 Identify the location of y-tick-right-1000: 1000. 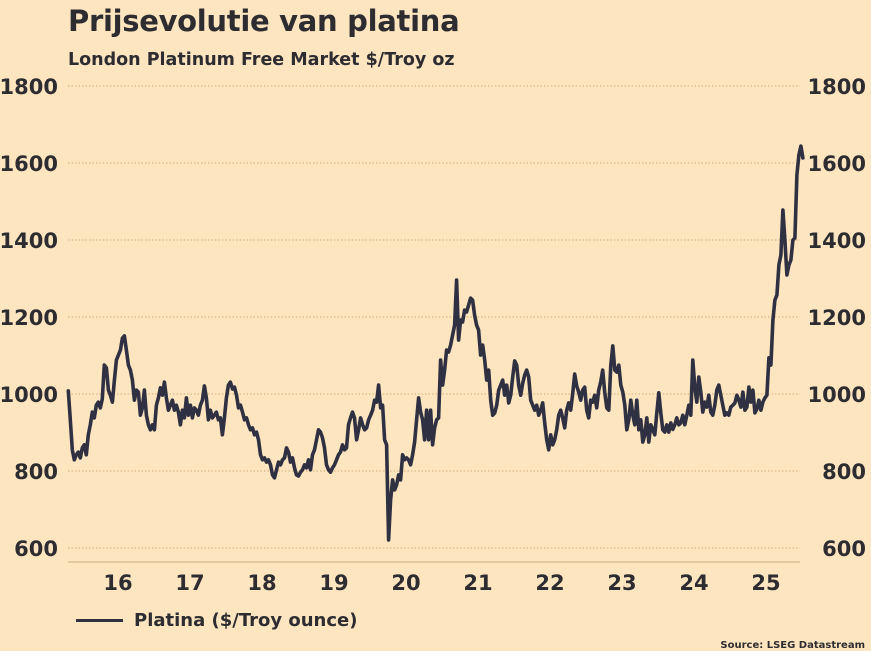
(837, 395).